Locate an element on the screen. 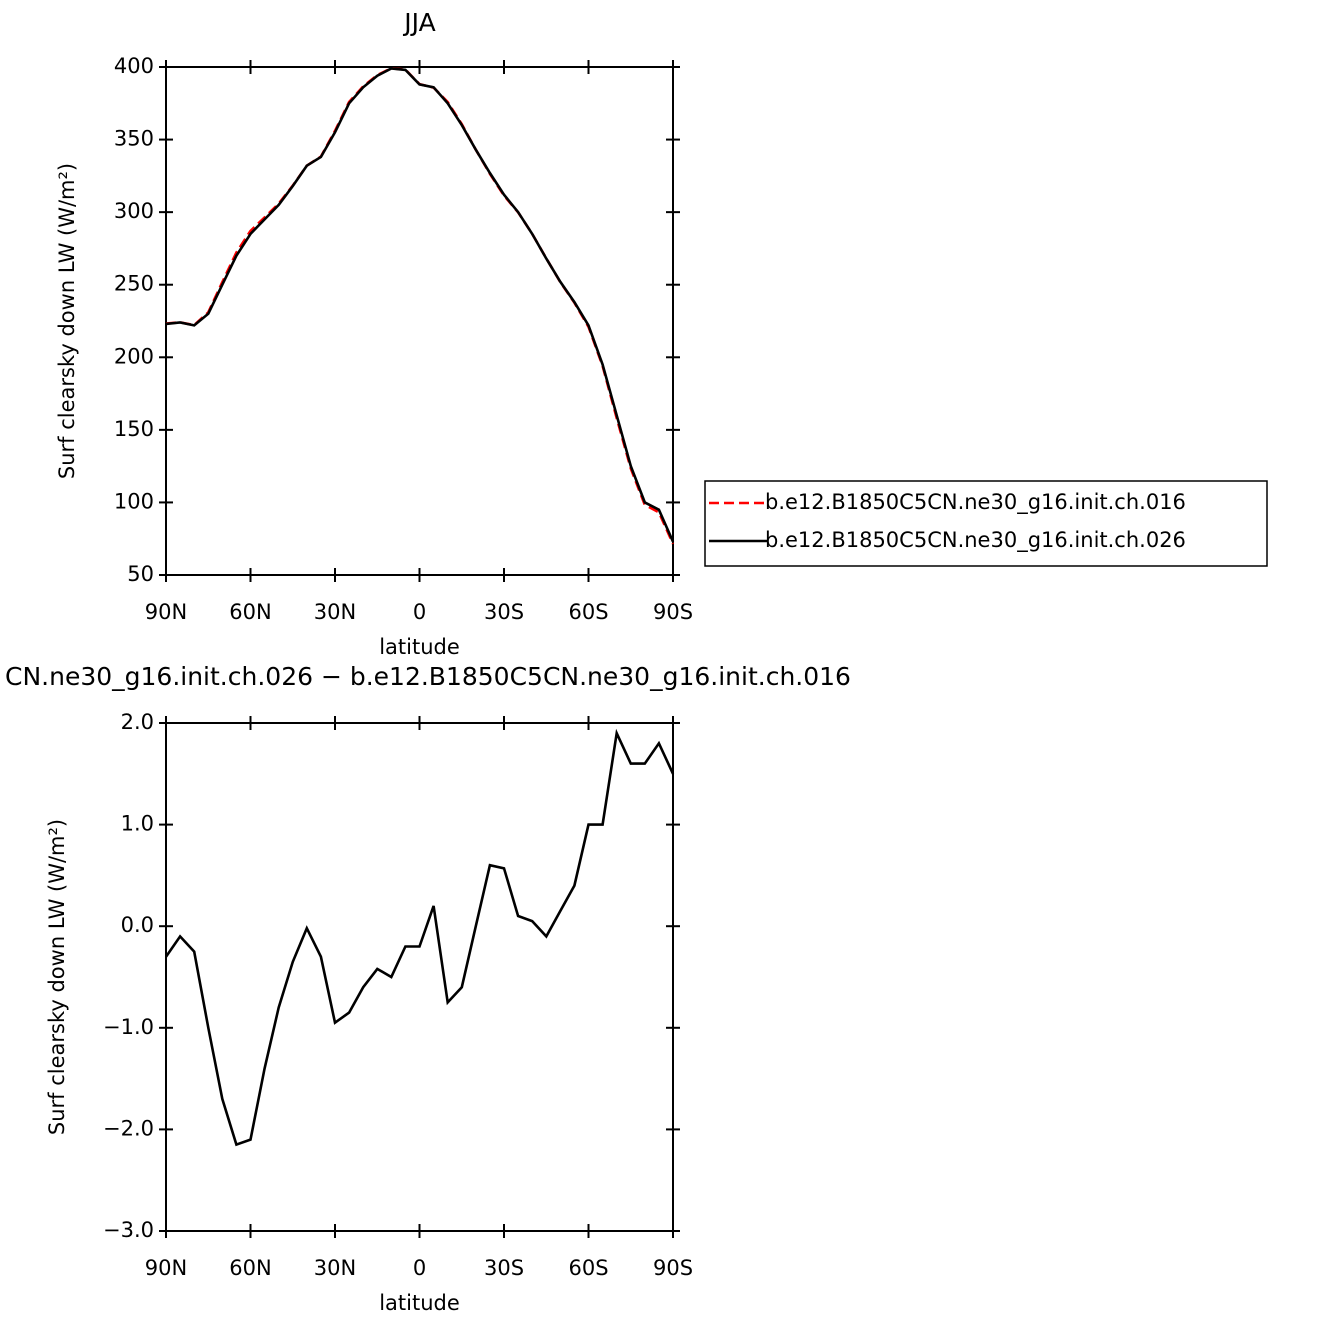  y-tick-label: 150 is located at coordinates (134, 429).